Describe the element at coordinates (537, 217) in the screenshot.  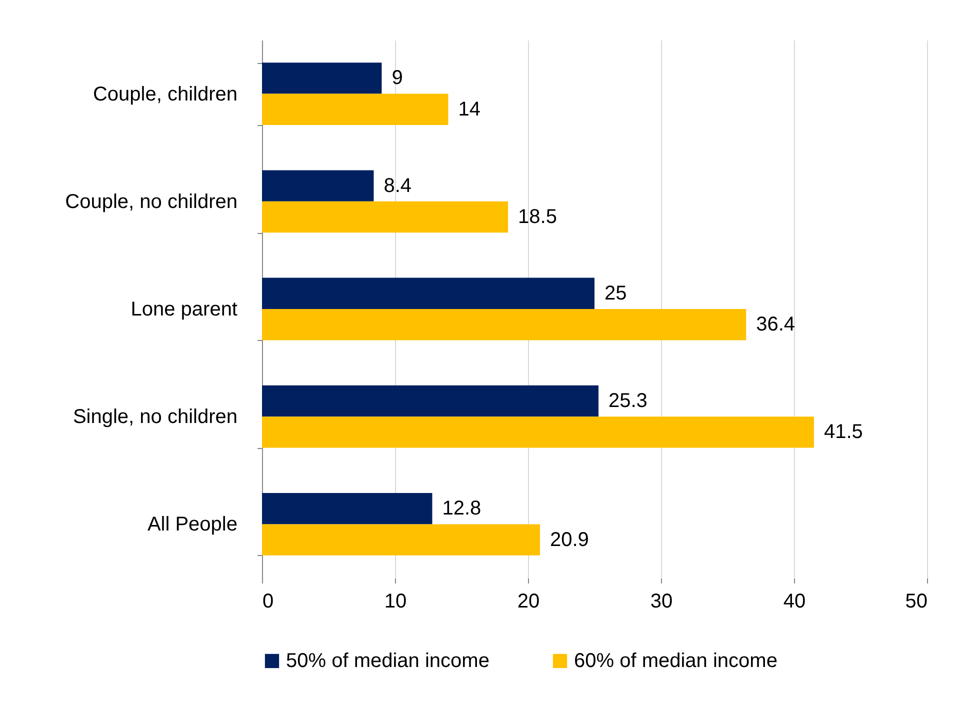
I see `data-label: 18.5` at that location.